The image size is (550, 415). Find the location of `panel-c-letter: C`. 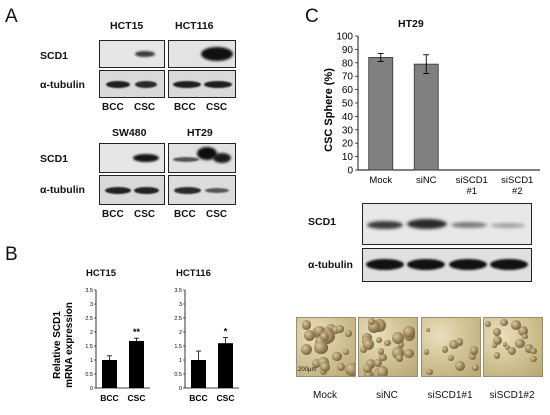

panel-c-letter: C is located at coordinates (312, 16).